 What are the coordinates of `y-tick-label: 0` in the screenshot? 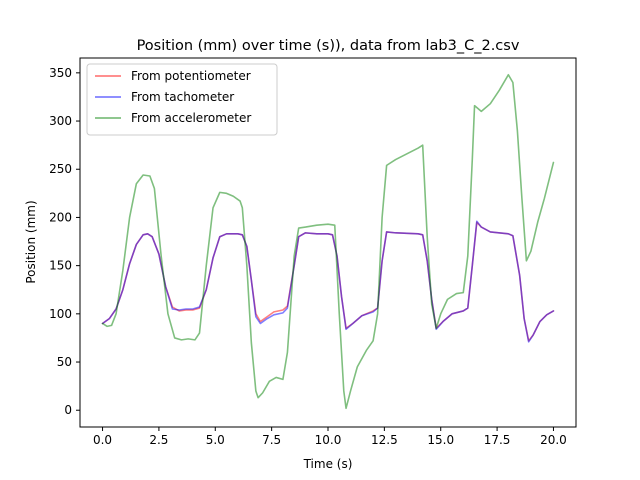 It's located at (68, 410).